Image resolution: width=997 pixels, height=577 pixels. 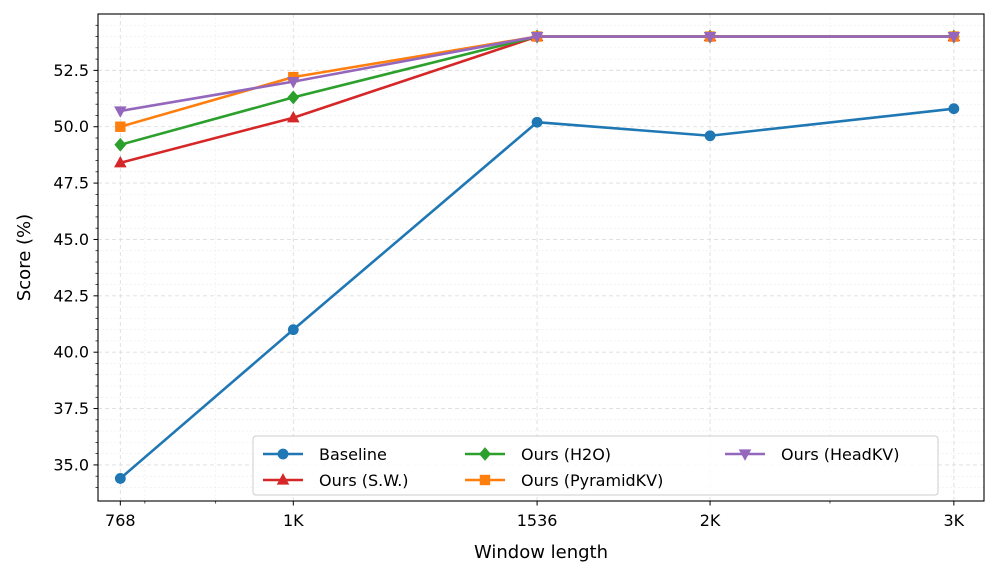 I want to click on legend-label: Ours (HeadKV), so click(x=840, y=454).